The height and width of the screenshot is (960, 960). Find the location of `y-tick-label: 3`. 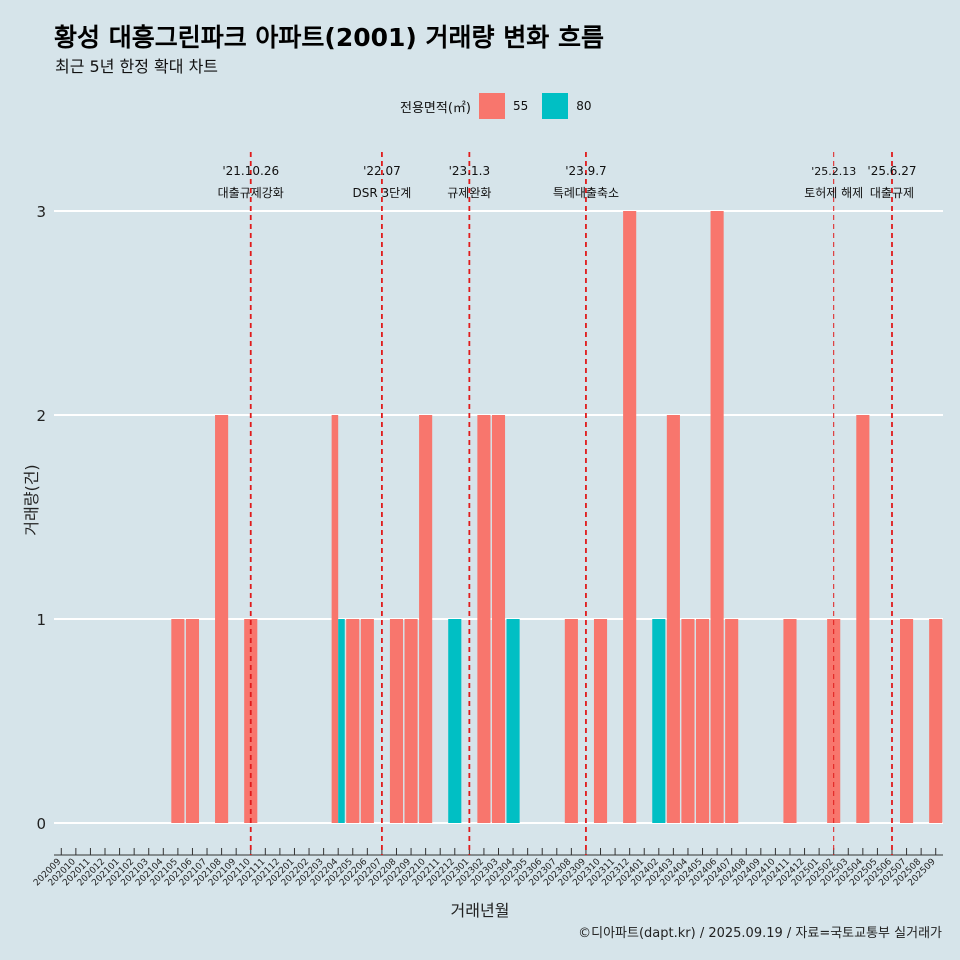

y-tick-label: 3 is located at coordinates (41, 212).